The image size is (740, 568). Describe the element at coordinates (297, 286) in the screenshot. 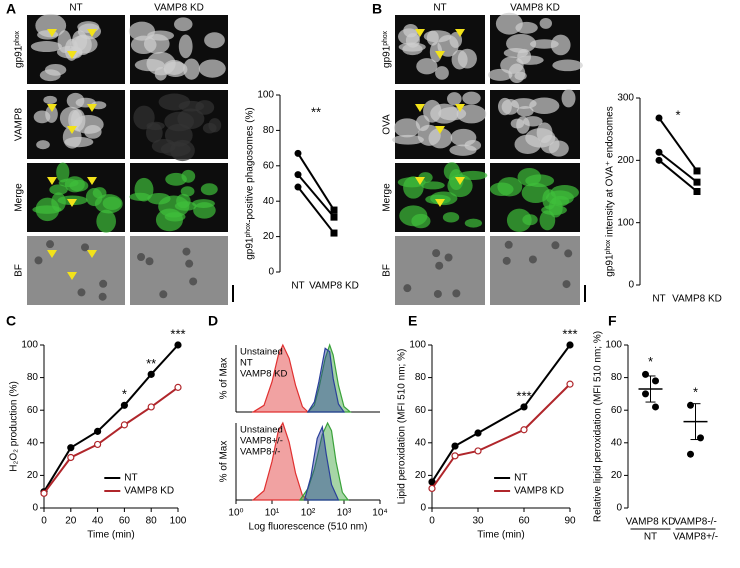

I see `x-tick-label: NT` at that location.